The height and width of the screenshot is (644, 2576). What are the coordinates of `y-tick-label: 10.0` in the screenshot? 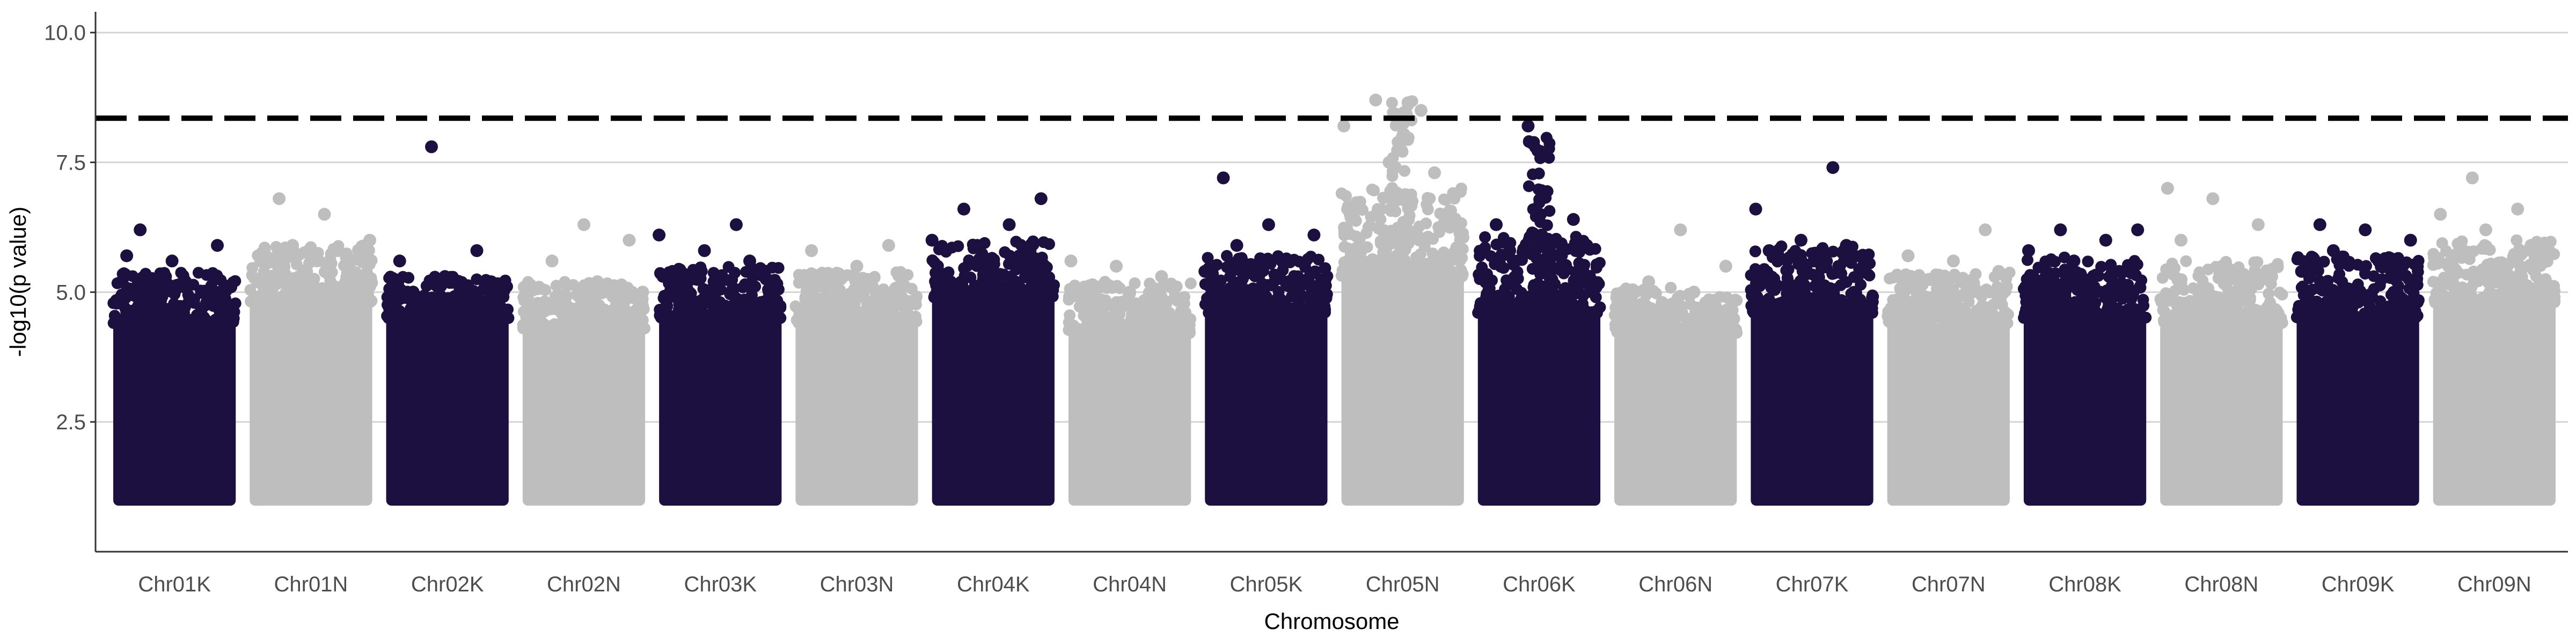 It's located at (65, 33).